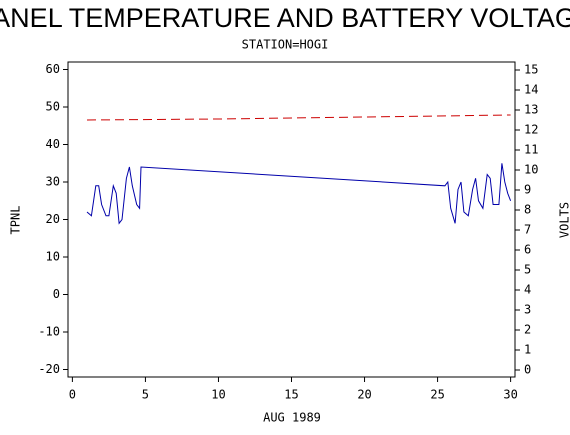 The width and height of the screenshot is (570, 435). What do you see at coordinates (510, 395) in the screenshot?
I see `x-tick-label: 30` at bounding box center [510, 395].